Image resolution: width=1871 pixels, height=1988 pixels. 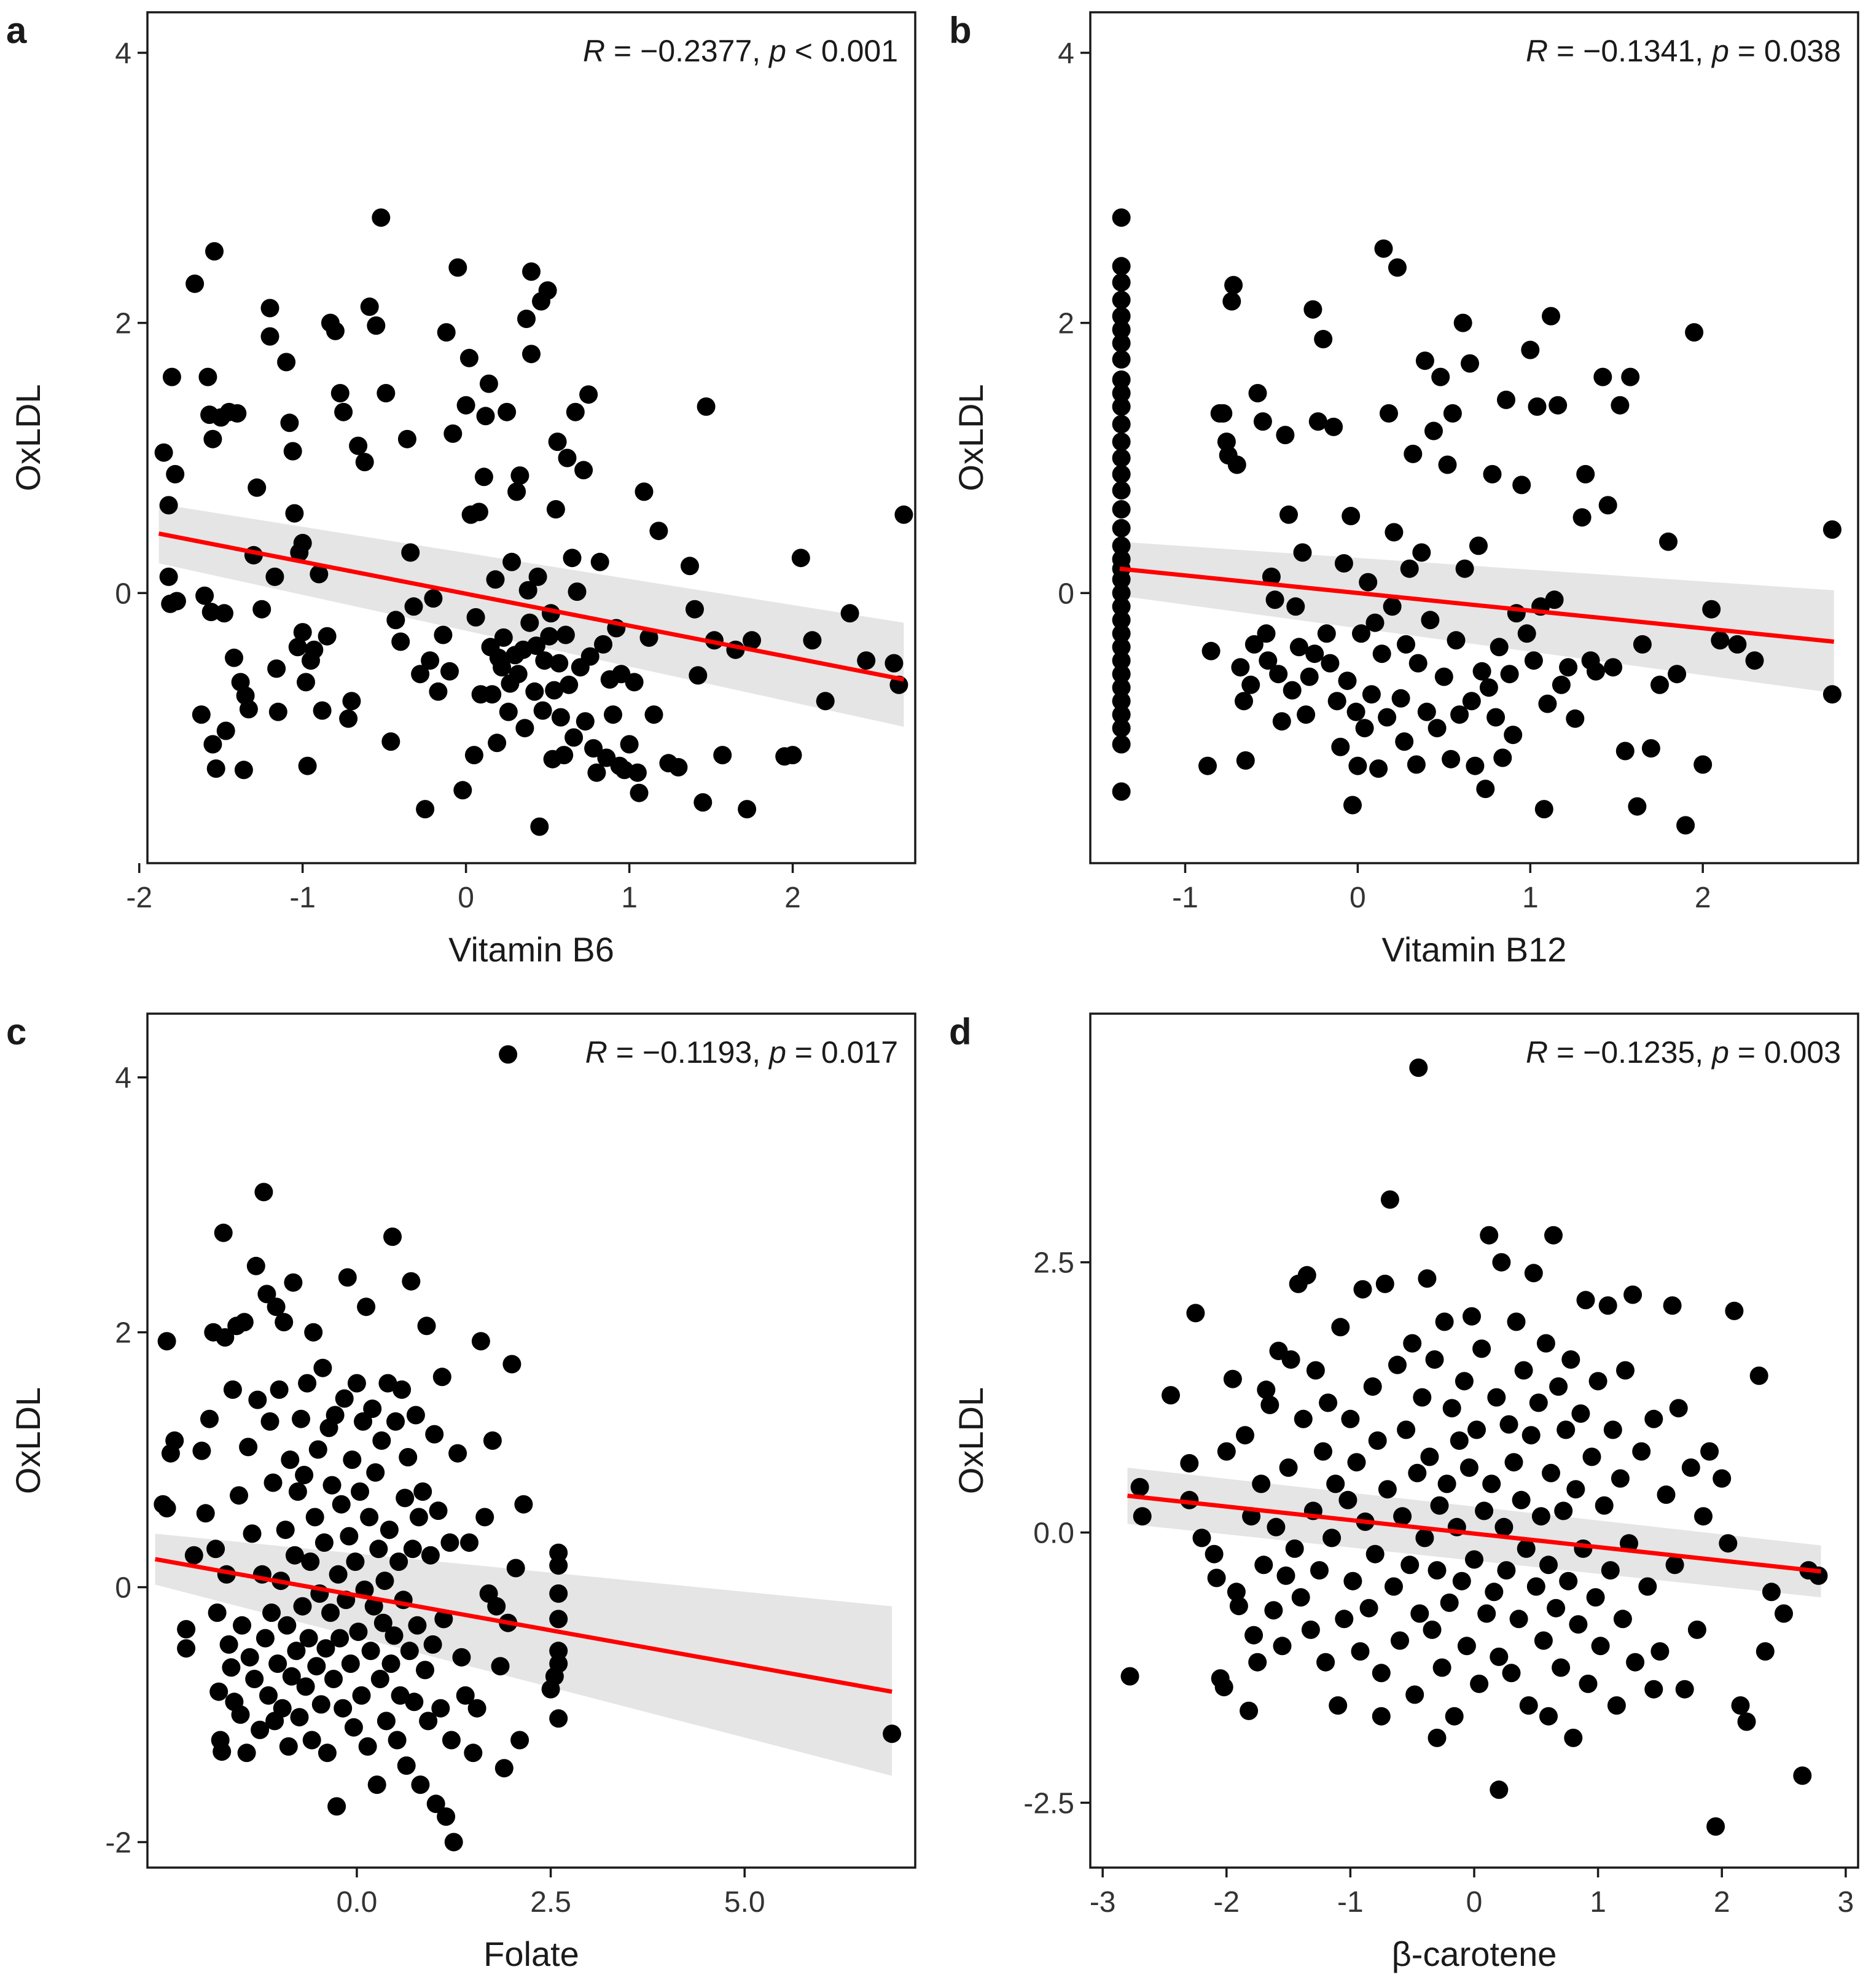 What do you see at coordinates (139, 898) in the screenshot?
I see `x-tick-label: -2` at bounding box center [139, 898].